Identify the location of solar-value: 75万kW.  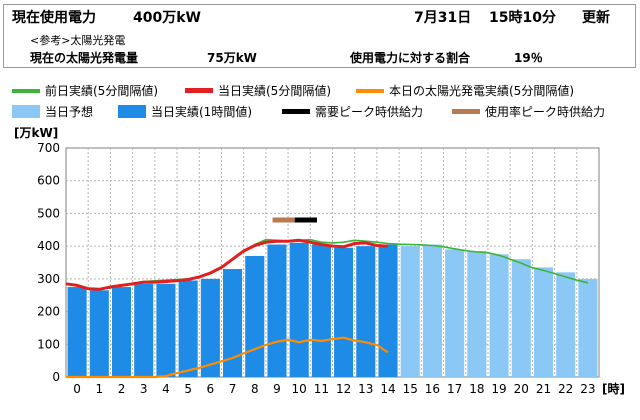
(232, 58).